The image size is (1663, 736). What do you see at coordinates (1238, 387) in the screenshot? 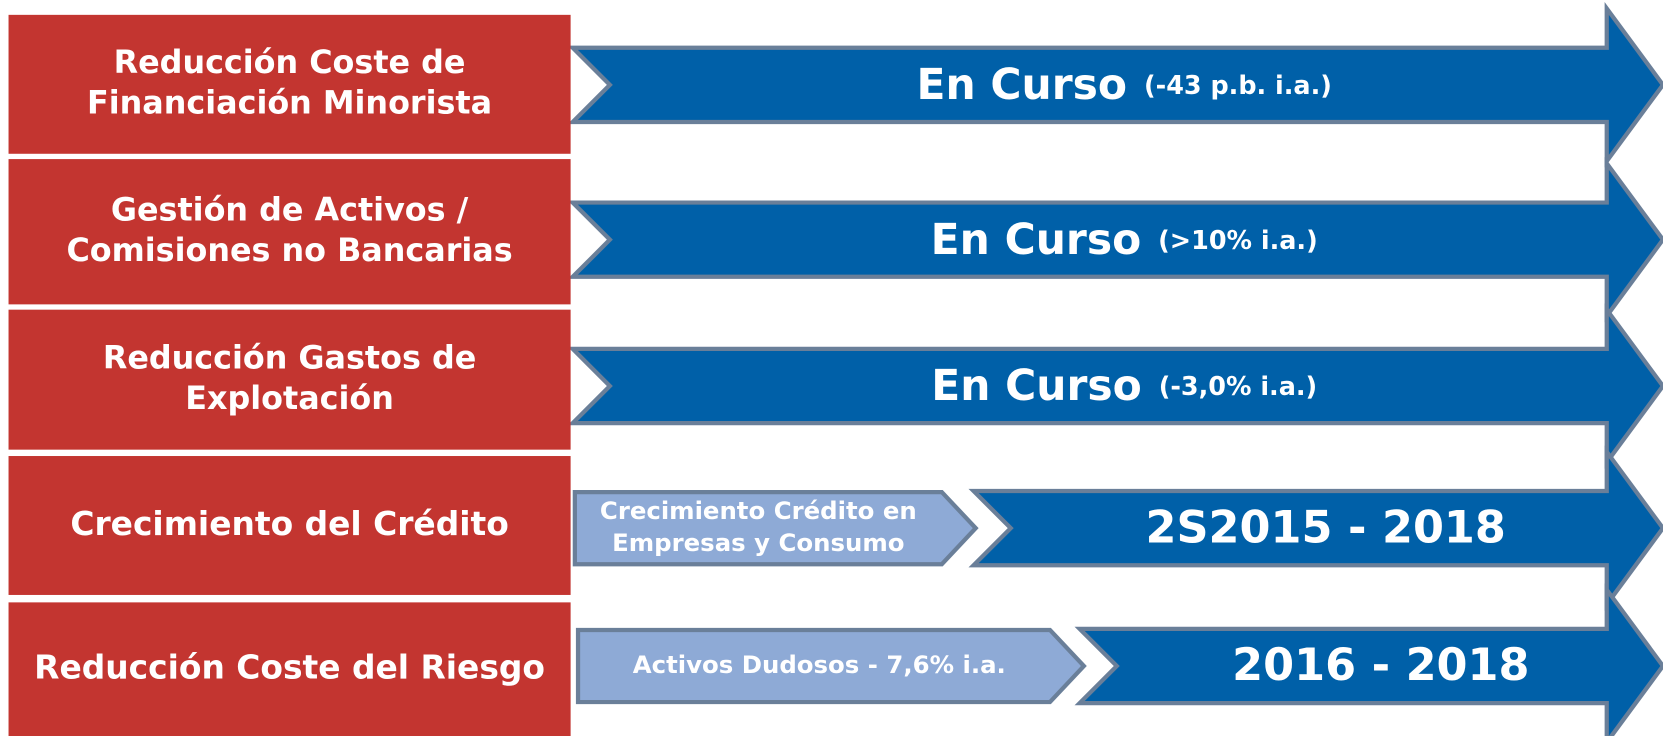
I see `status-detail: (-3,0% i.a.)` at bounding box center [1238, 387].